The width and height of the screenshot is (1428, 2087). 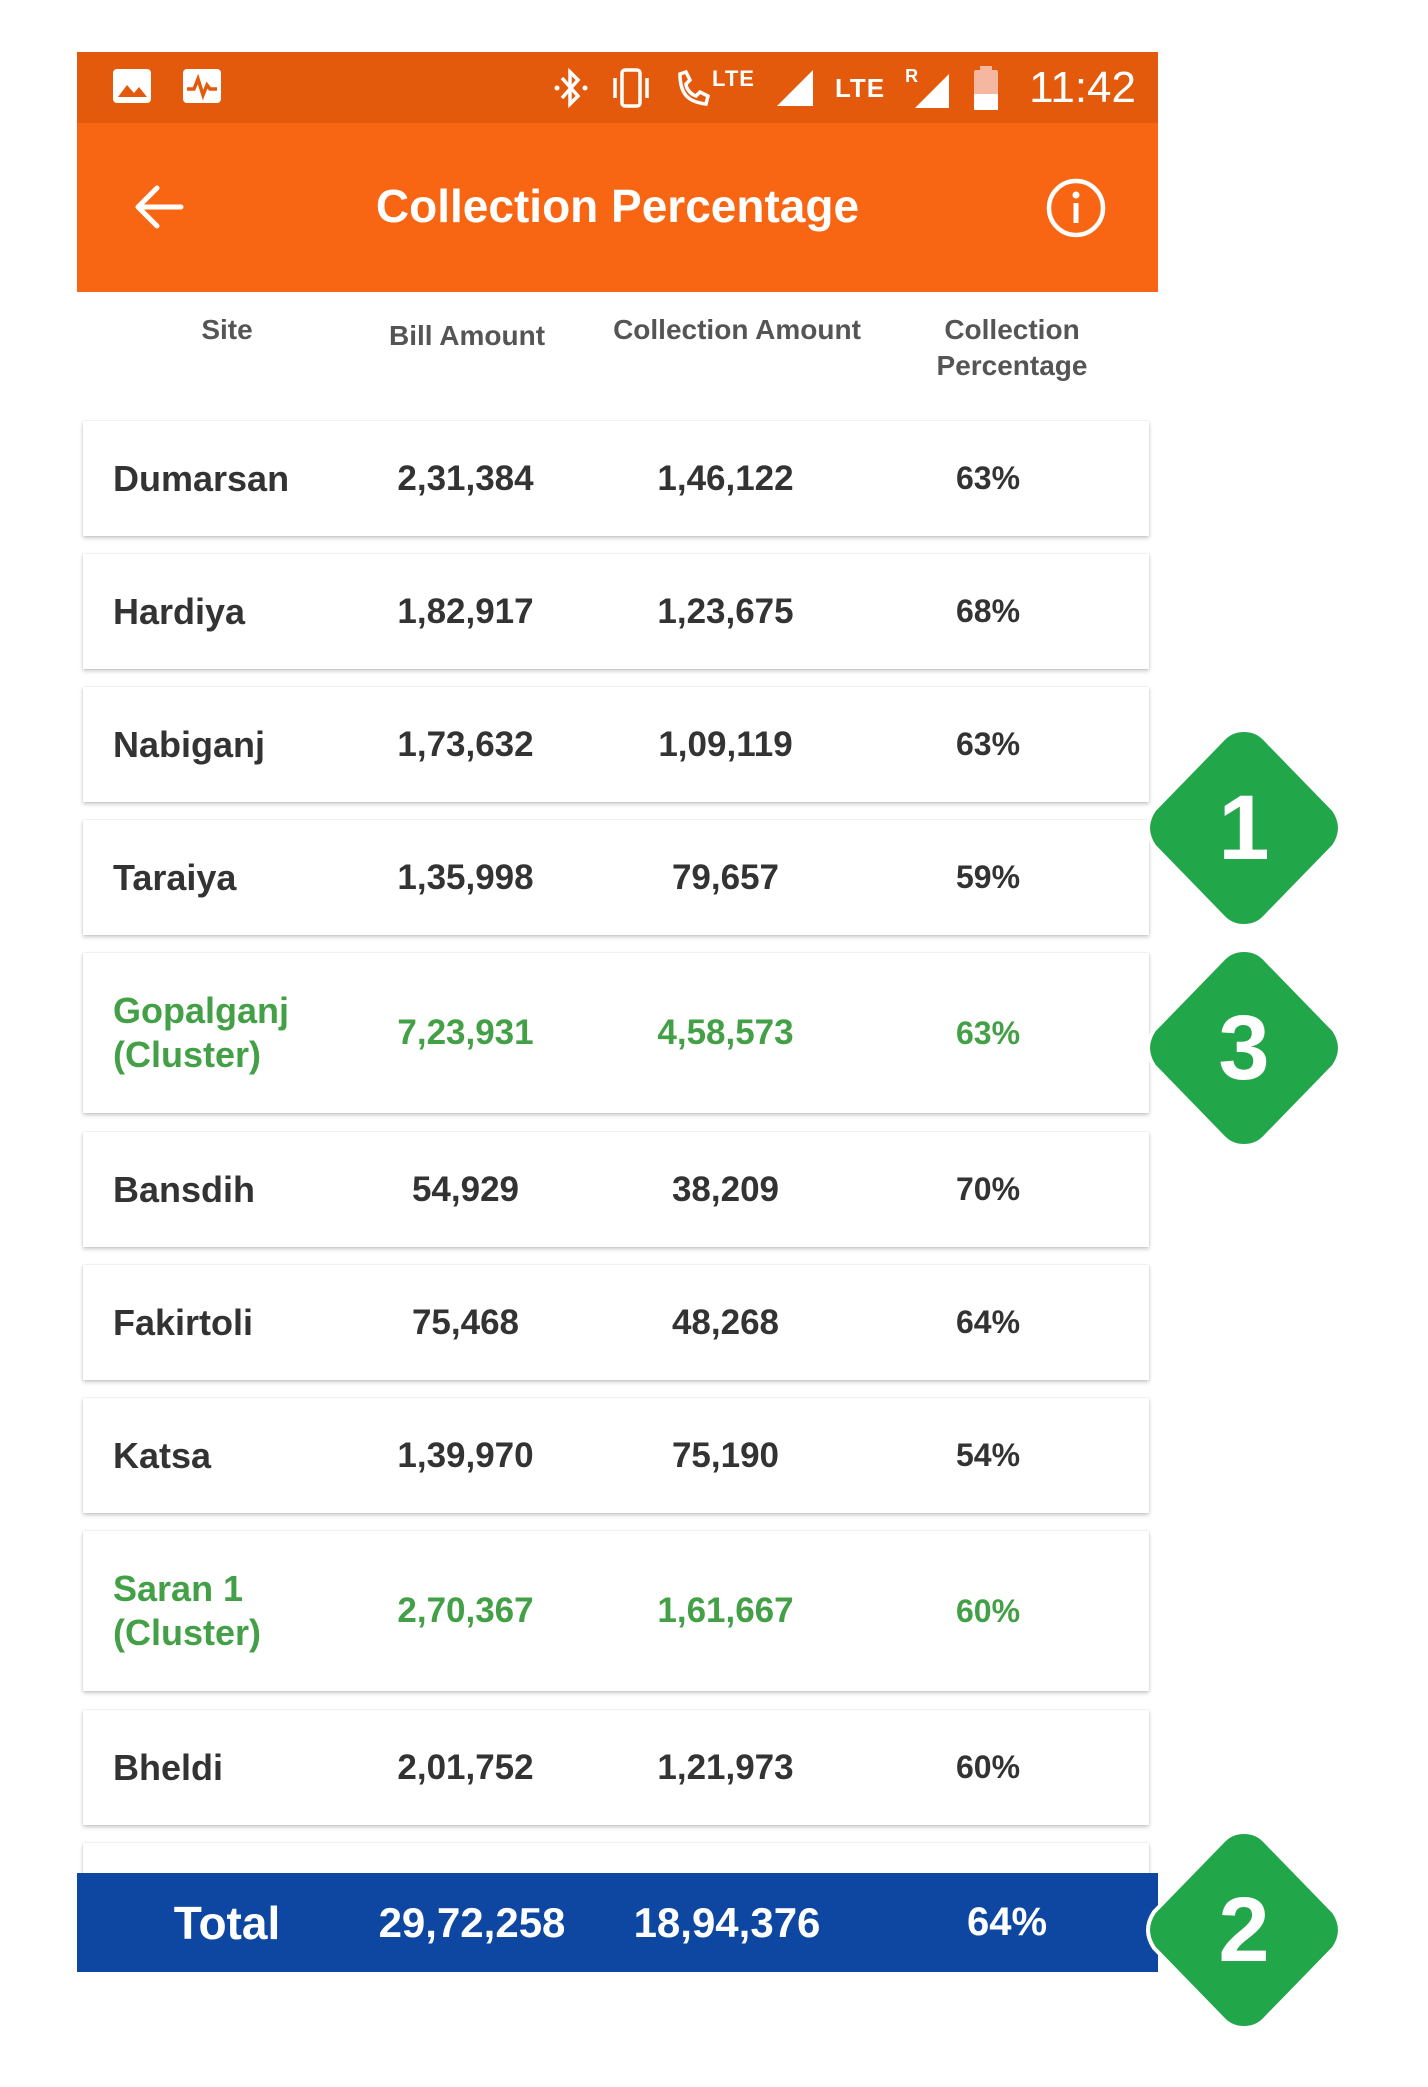 I want to click on collection-amount: 38,209, so click(x=725, y=1189).